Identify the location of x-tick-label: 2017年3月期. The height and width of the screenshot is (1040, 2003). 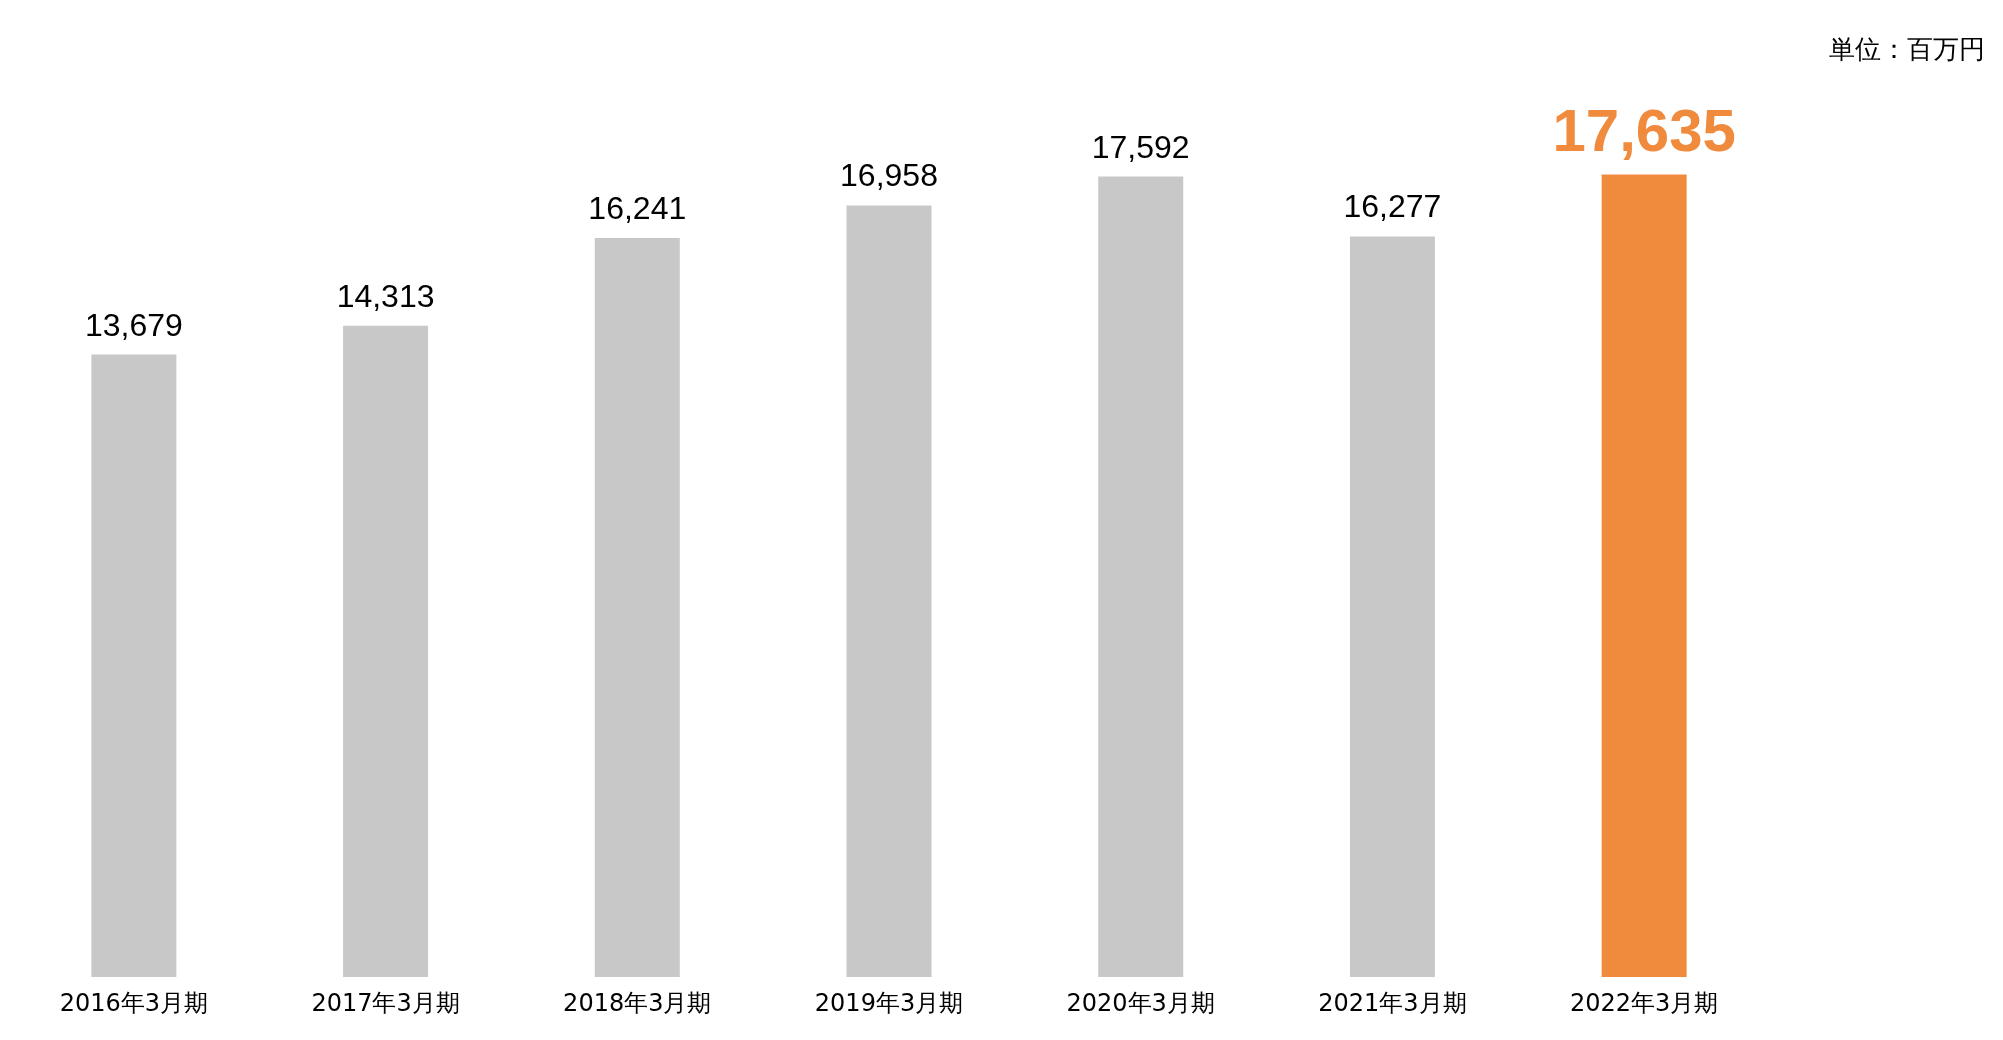
(385, 1003).